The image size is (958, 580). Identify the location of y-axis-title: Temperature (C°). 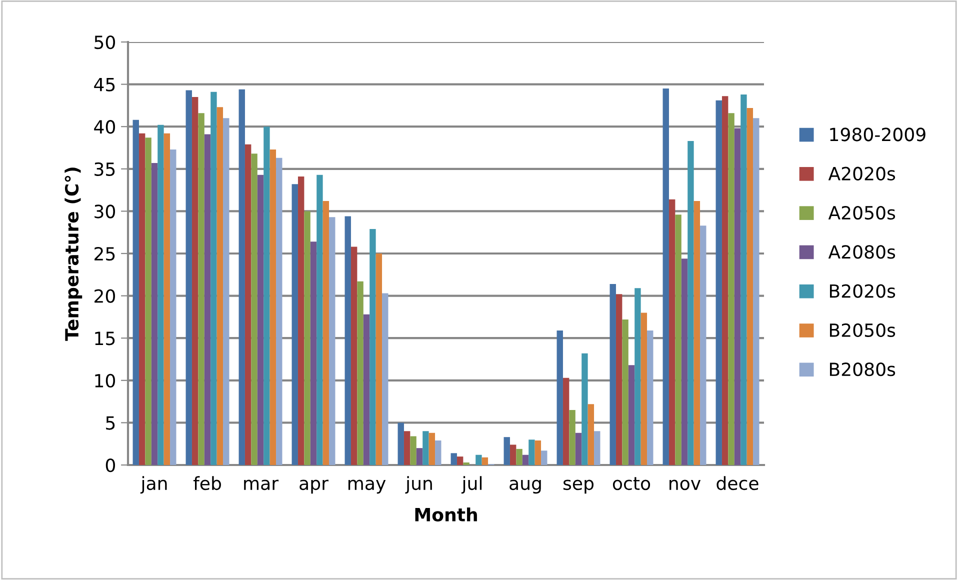
(73, 254).